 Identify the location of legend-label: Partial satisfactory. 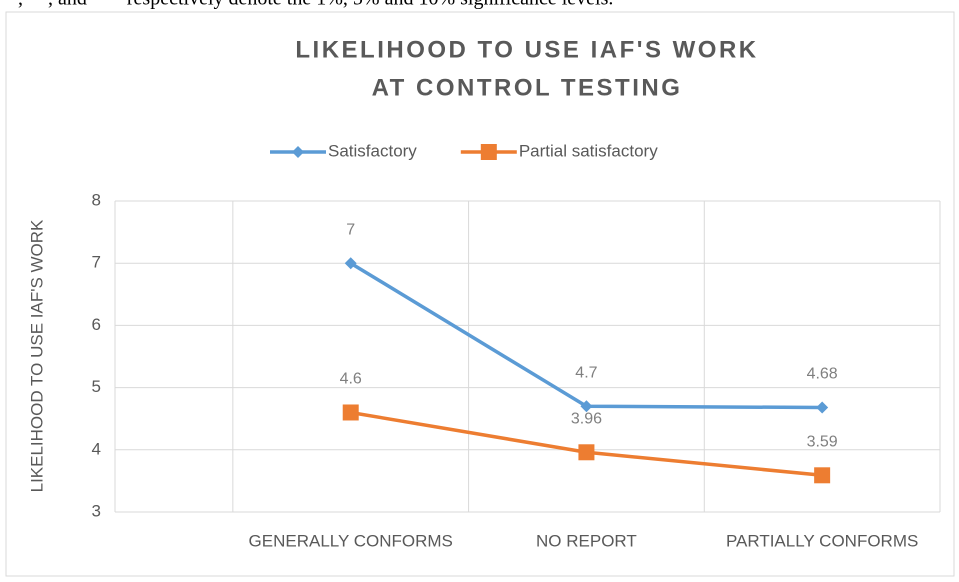
(588, 150).